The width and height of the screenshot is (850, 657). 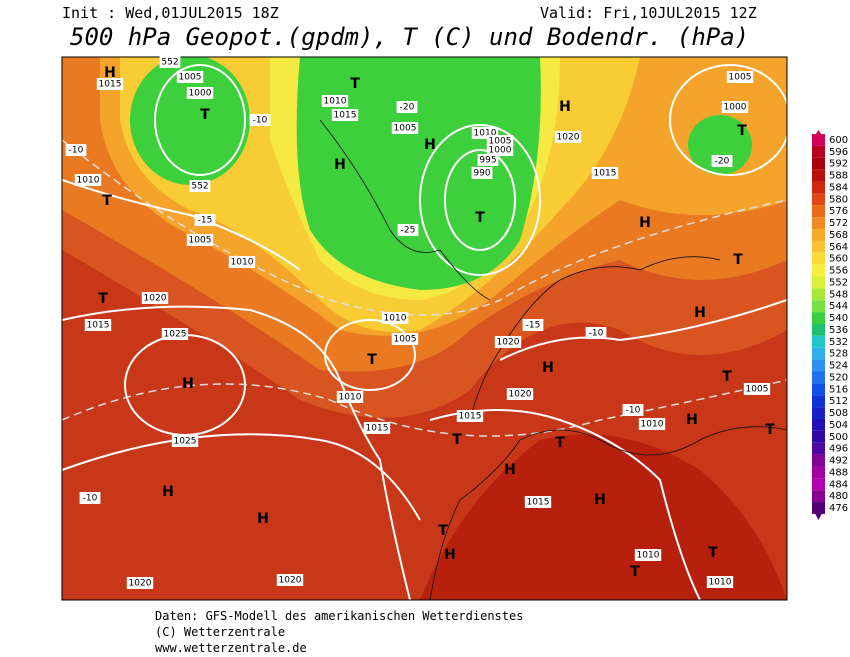 What do you see at coordinates (838, 461) in the screenshot?
I see `colorbar-label: 492` at bounding box center [838, 461].